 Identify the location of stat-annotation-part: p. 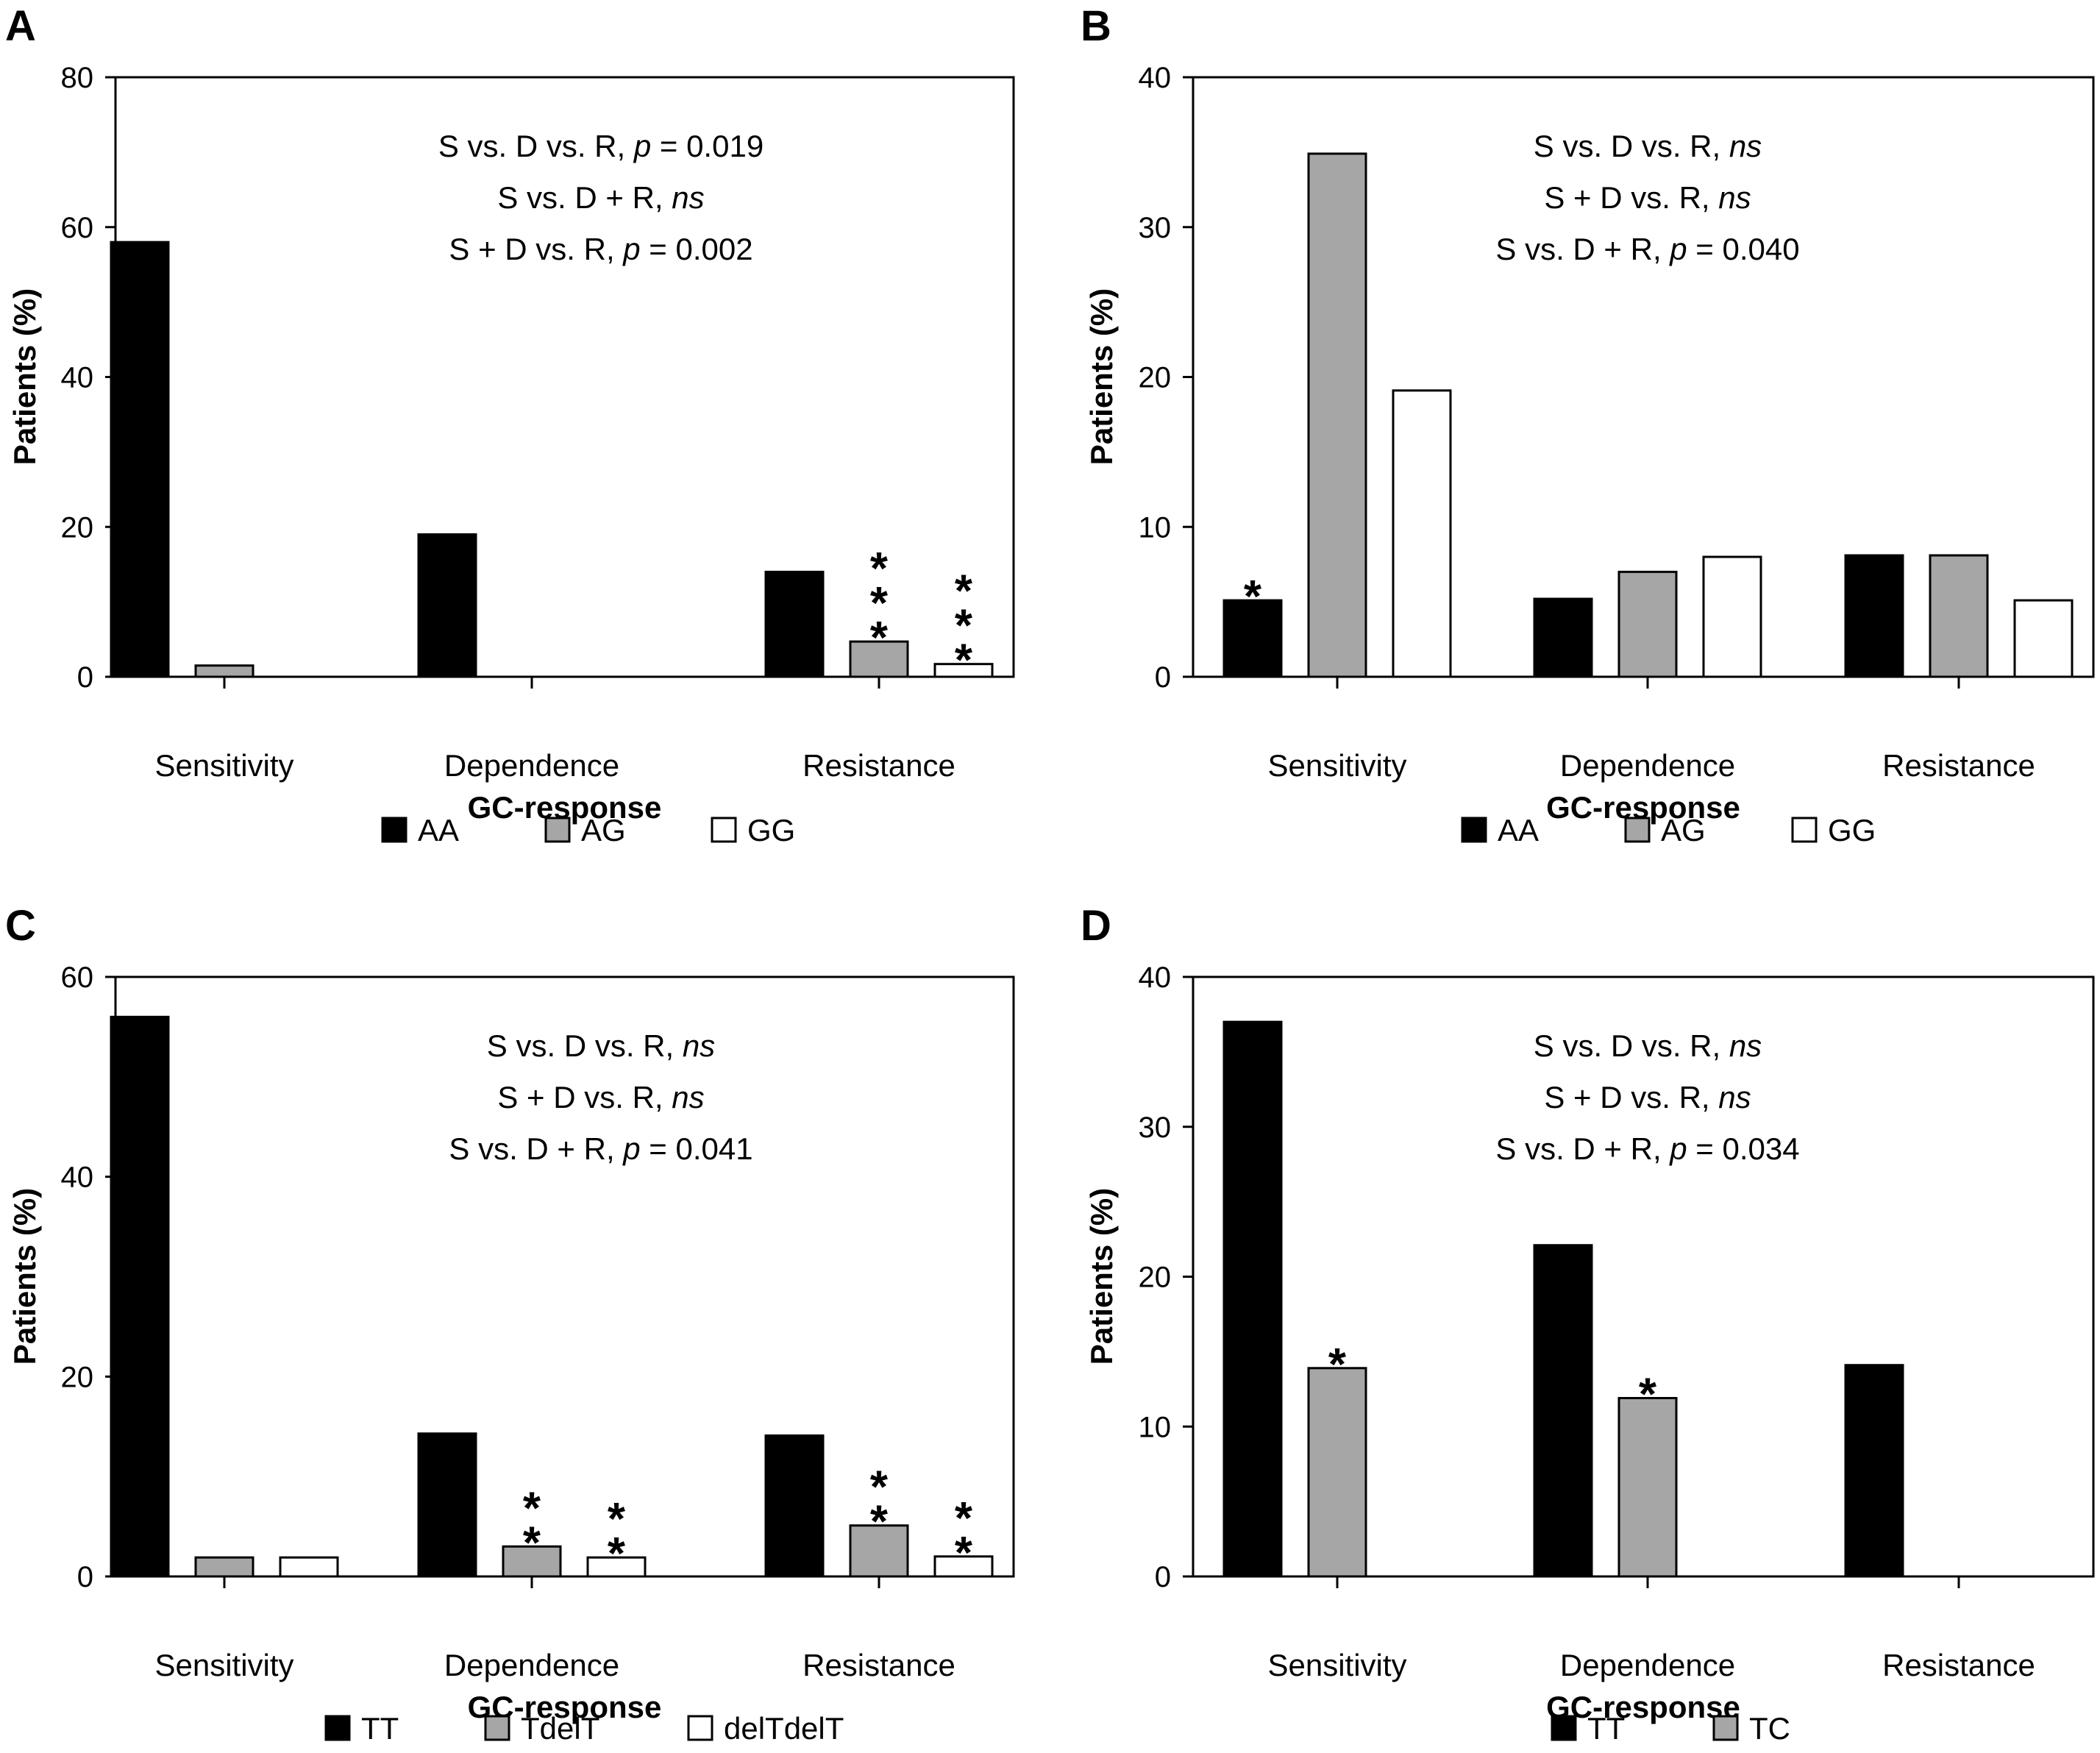
(1677, 249).